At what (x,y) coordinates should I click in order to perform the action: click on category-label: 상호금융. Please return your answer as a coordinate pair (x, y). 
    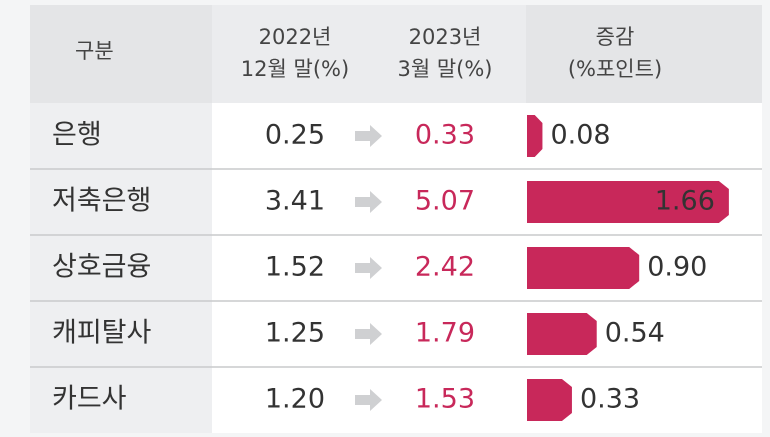
    Looking at the image, I should click on (101, 267).